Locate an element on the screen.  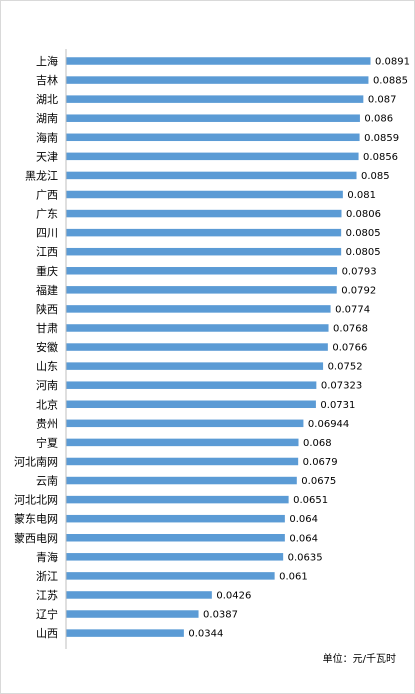
category-label: 天津 is located at coordinates (47, 156).